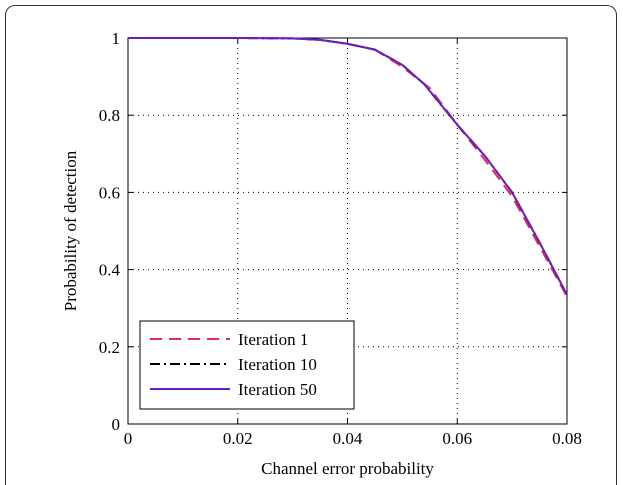 Image resolution: width=623 pixels, height=485 pixels. I want to click on y-tick-label: 0.2, so click(109, 347).